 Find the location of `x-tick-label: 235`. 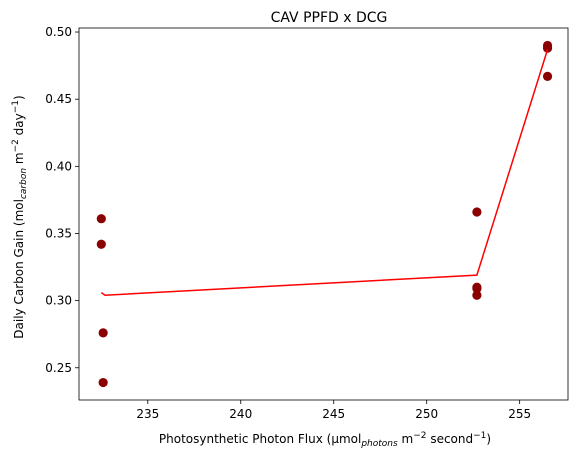

x-tick-label: 235 is located at coordinates (147, 414).